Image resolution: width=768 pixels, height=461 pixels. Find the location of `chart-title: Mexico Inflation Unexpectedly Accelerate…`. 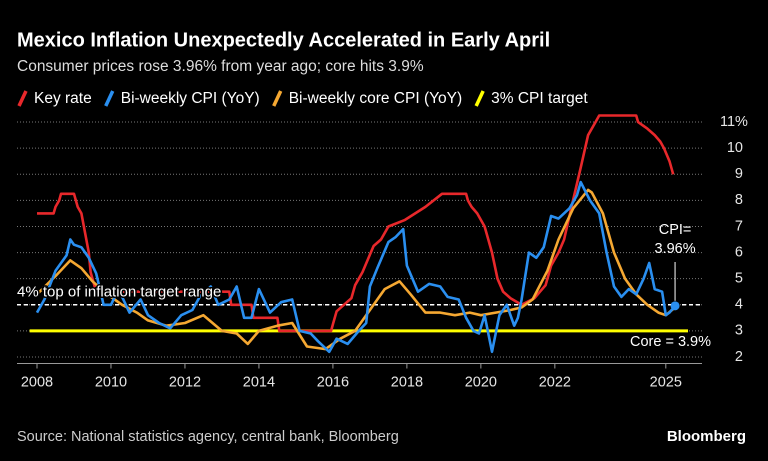

chart-title: Mexico Inflation Unexpectedly Accelerate… is located at coordinates (283, 40).